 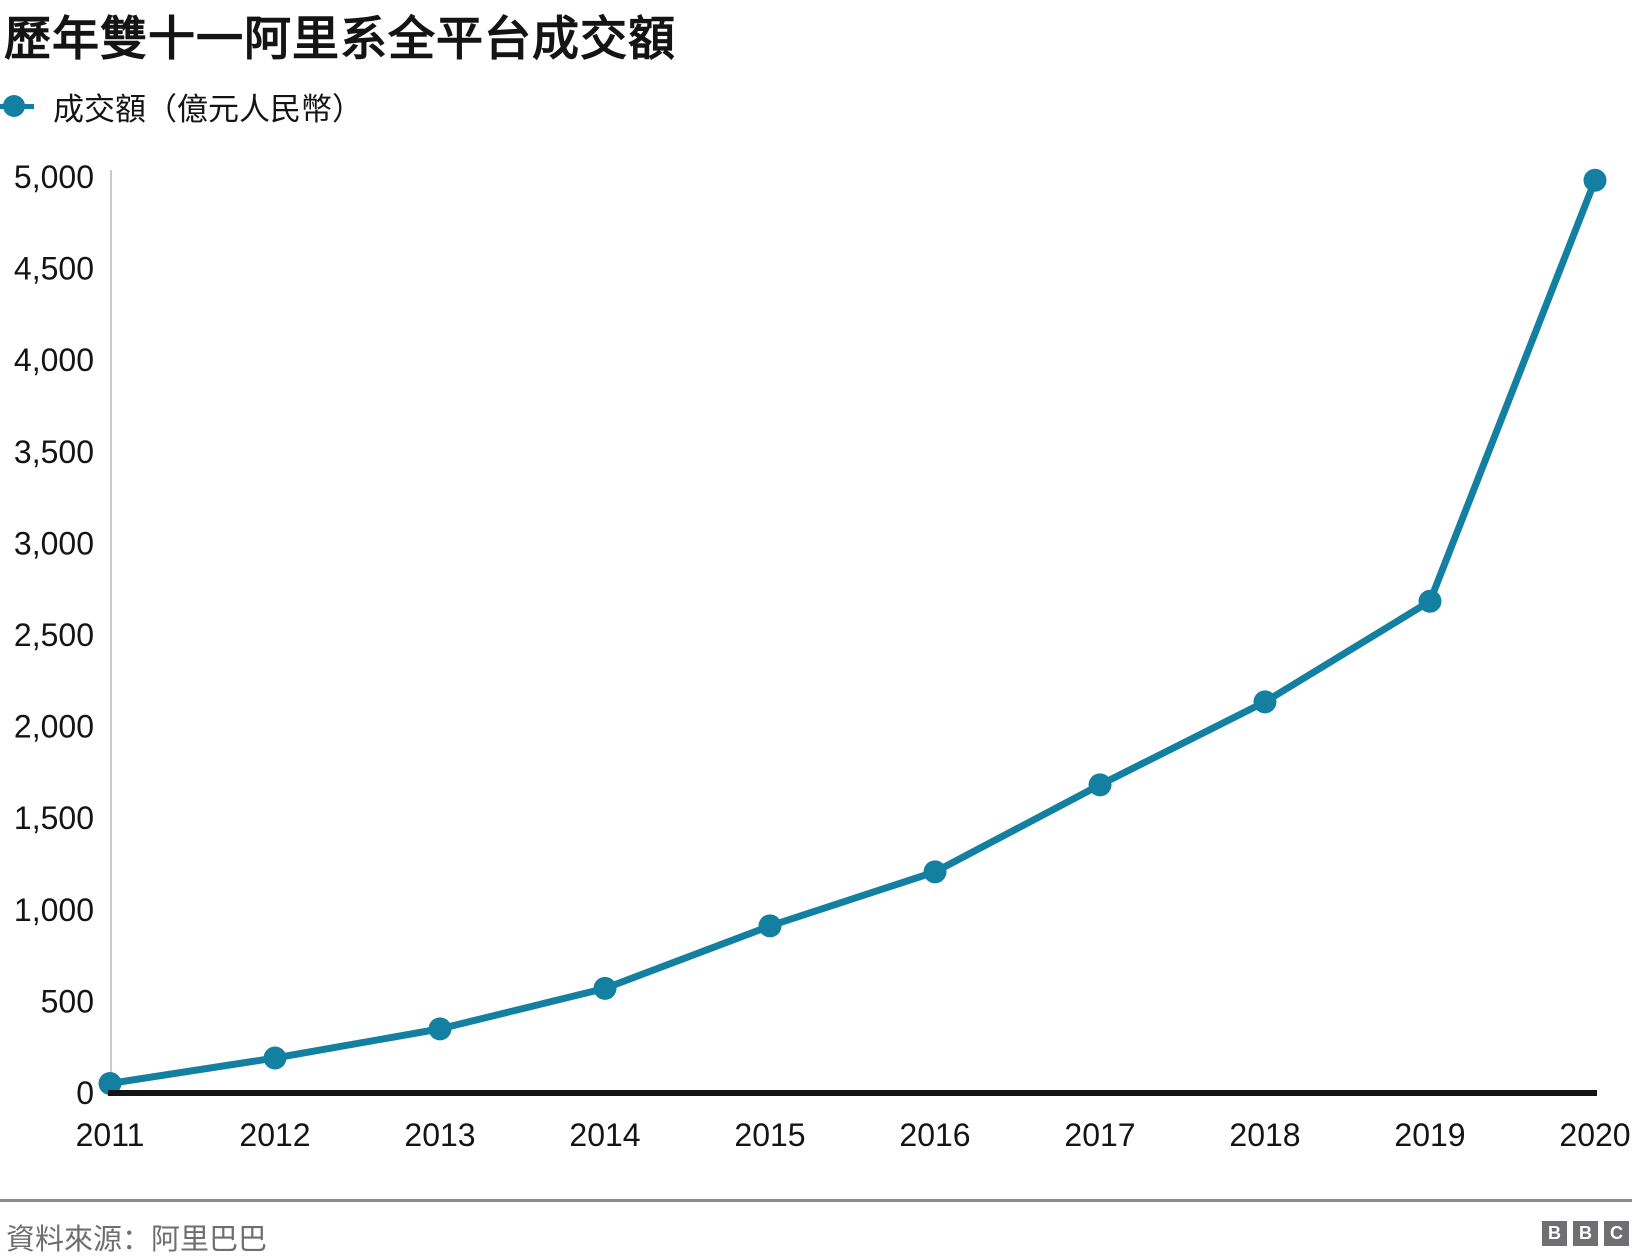 What do you see at coordinates (605, 988) in the screenshot?
I see `data-point-2014` at bounding box center [605, 988].